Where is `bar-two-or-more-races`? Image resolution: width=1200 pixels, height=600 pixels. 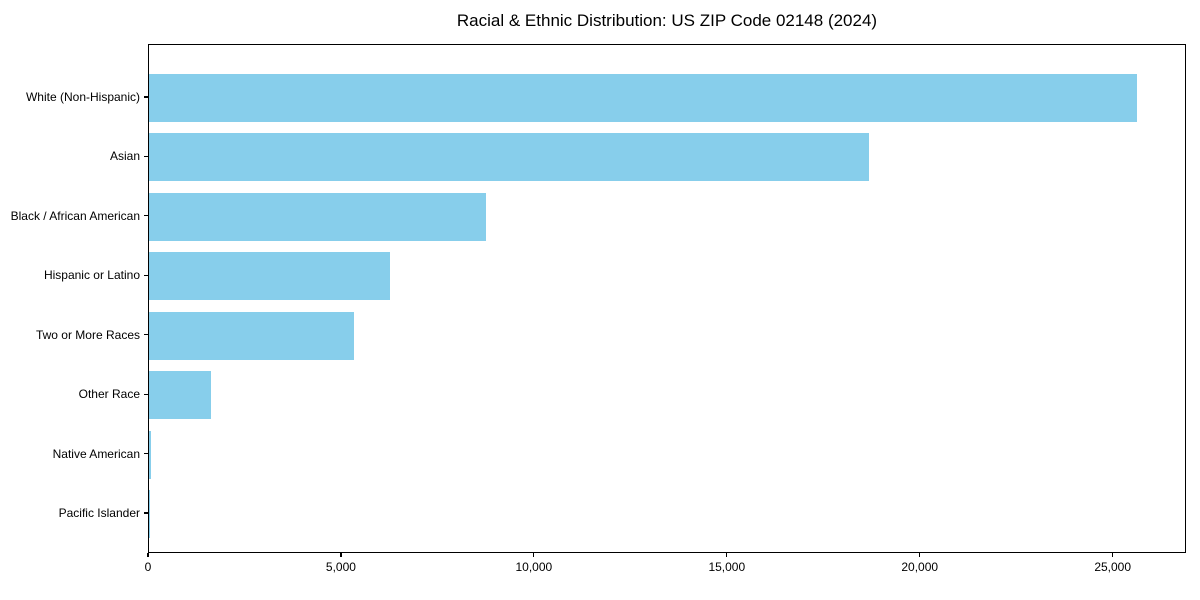 bar-two-or-more-races is located at coordinates (252, 335).